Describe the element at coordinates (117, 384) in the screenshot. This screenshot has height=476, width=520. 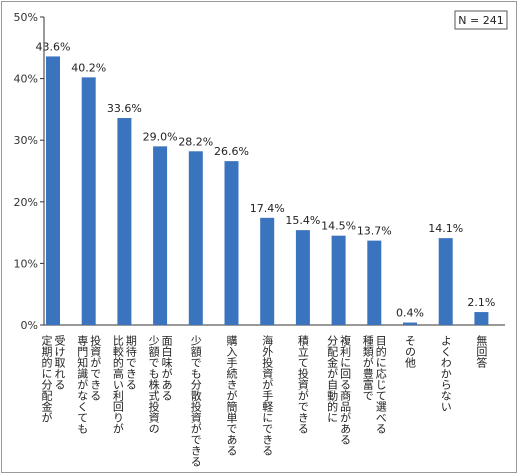
I see `category-label-line: 比較的高い利回りが` at that location.